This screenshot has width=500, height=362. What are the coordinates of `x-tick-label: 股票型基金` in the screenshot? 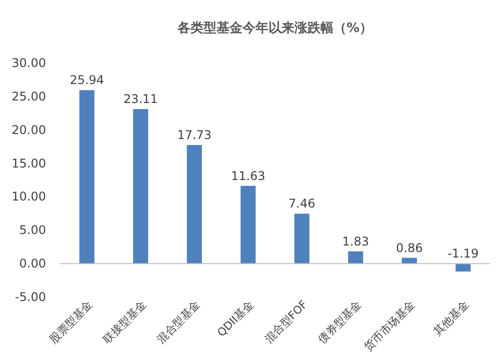 It's located at (70, 322).